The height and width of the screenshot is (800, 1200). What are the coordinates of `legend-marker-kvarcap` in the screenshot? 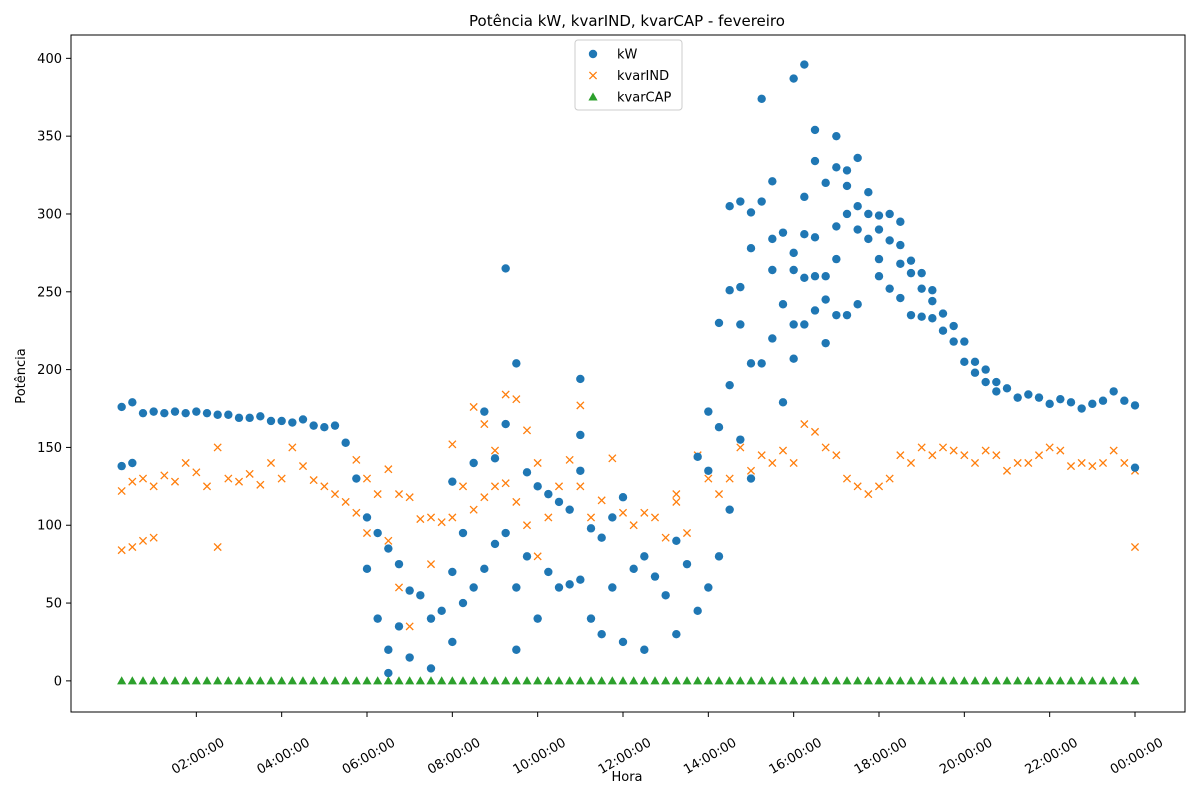 It's located at (593, 96).